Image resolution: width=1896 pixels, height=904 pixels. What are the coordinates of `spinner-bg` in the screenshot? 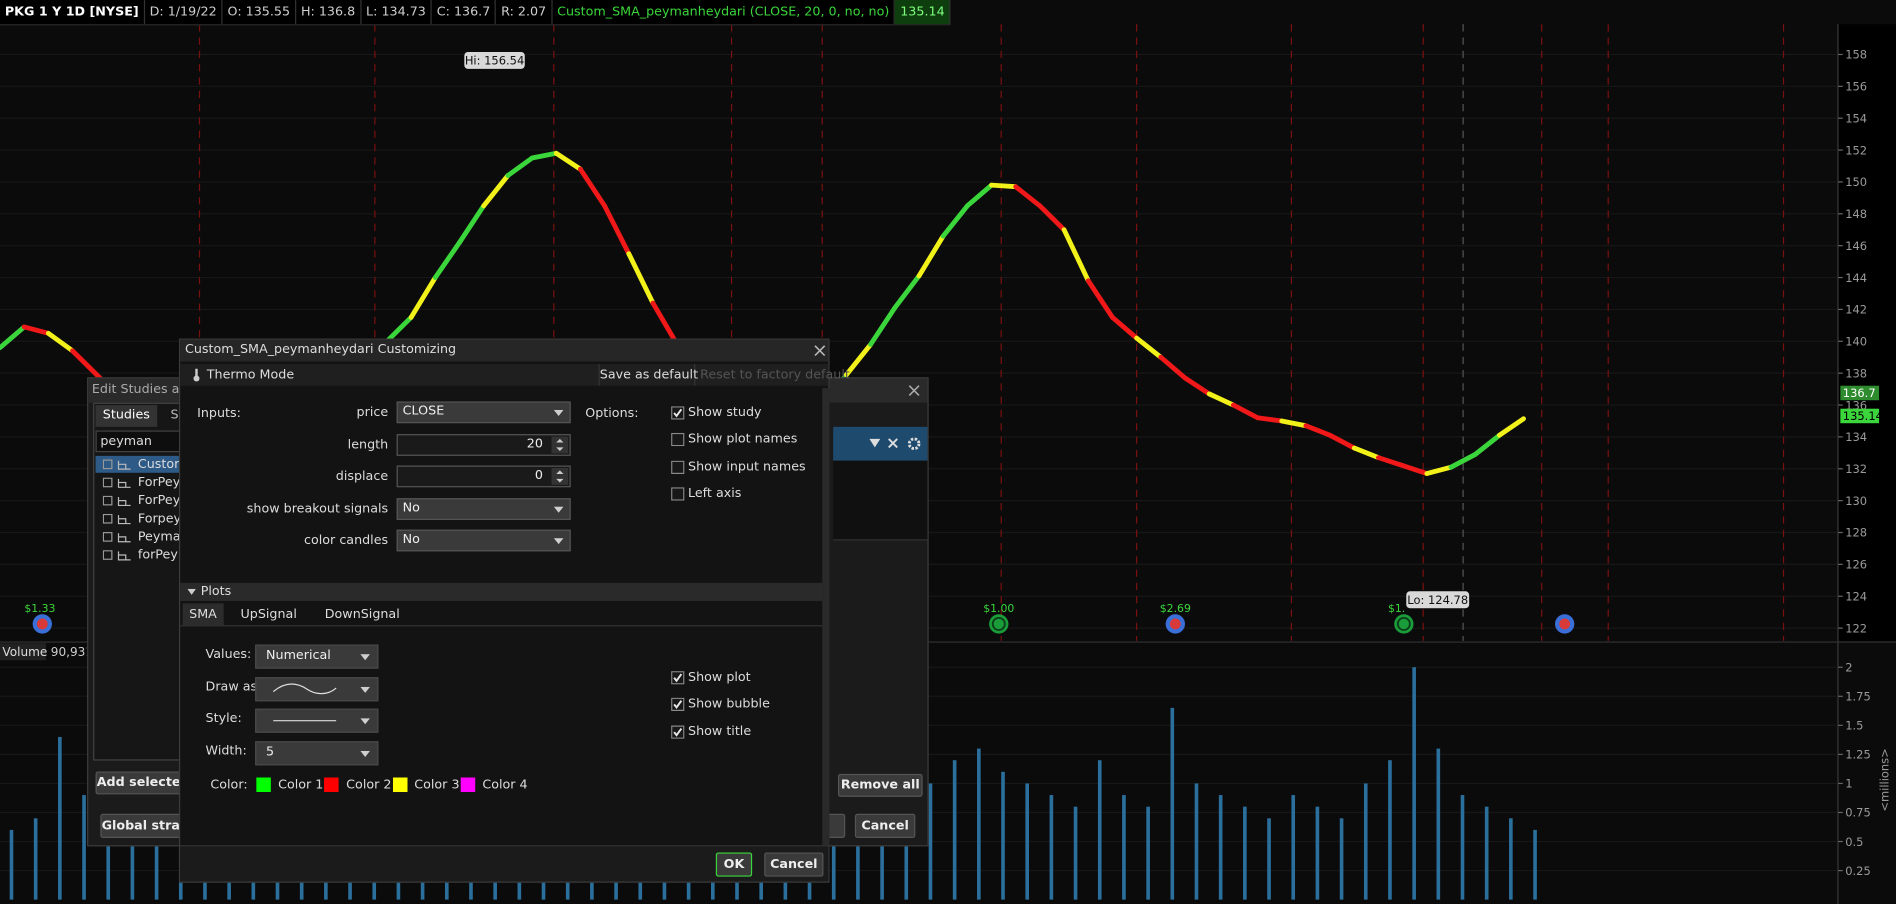 It's located at (560, 476).